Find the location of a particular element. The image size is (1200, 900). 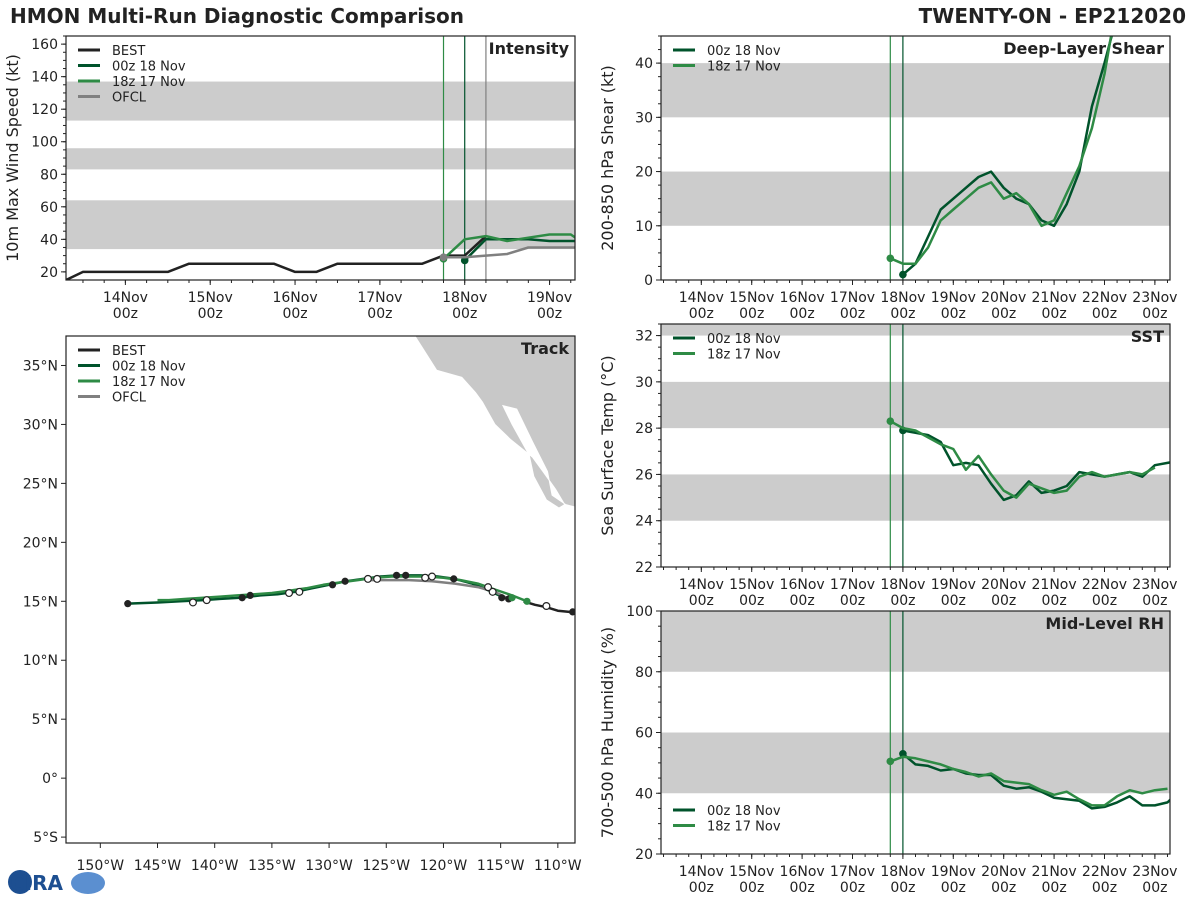

rh-xtick-day-label: 15Nov is located at coordinates (751, 872).